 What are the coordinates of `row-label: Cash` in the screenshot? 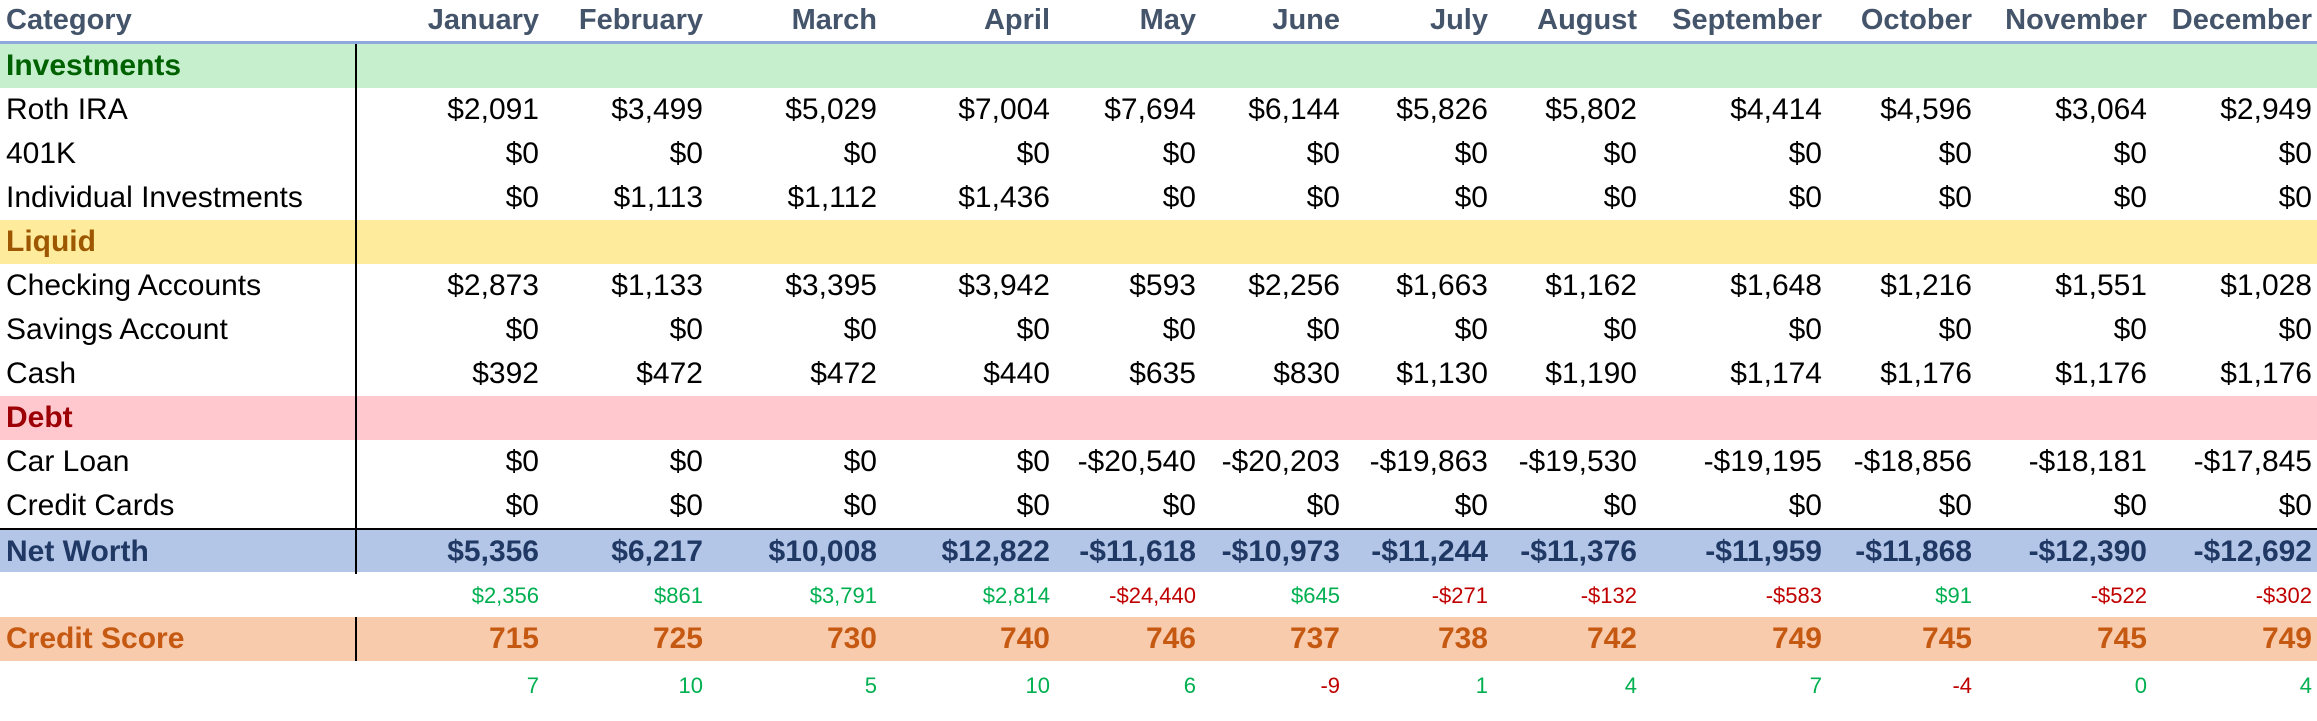 It's located at (41, 373).